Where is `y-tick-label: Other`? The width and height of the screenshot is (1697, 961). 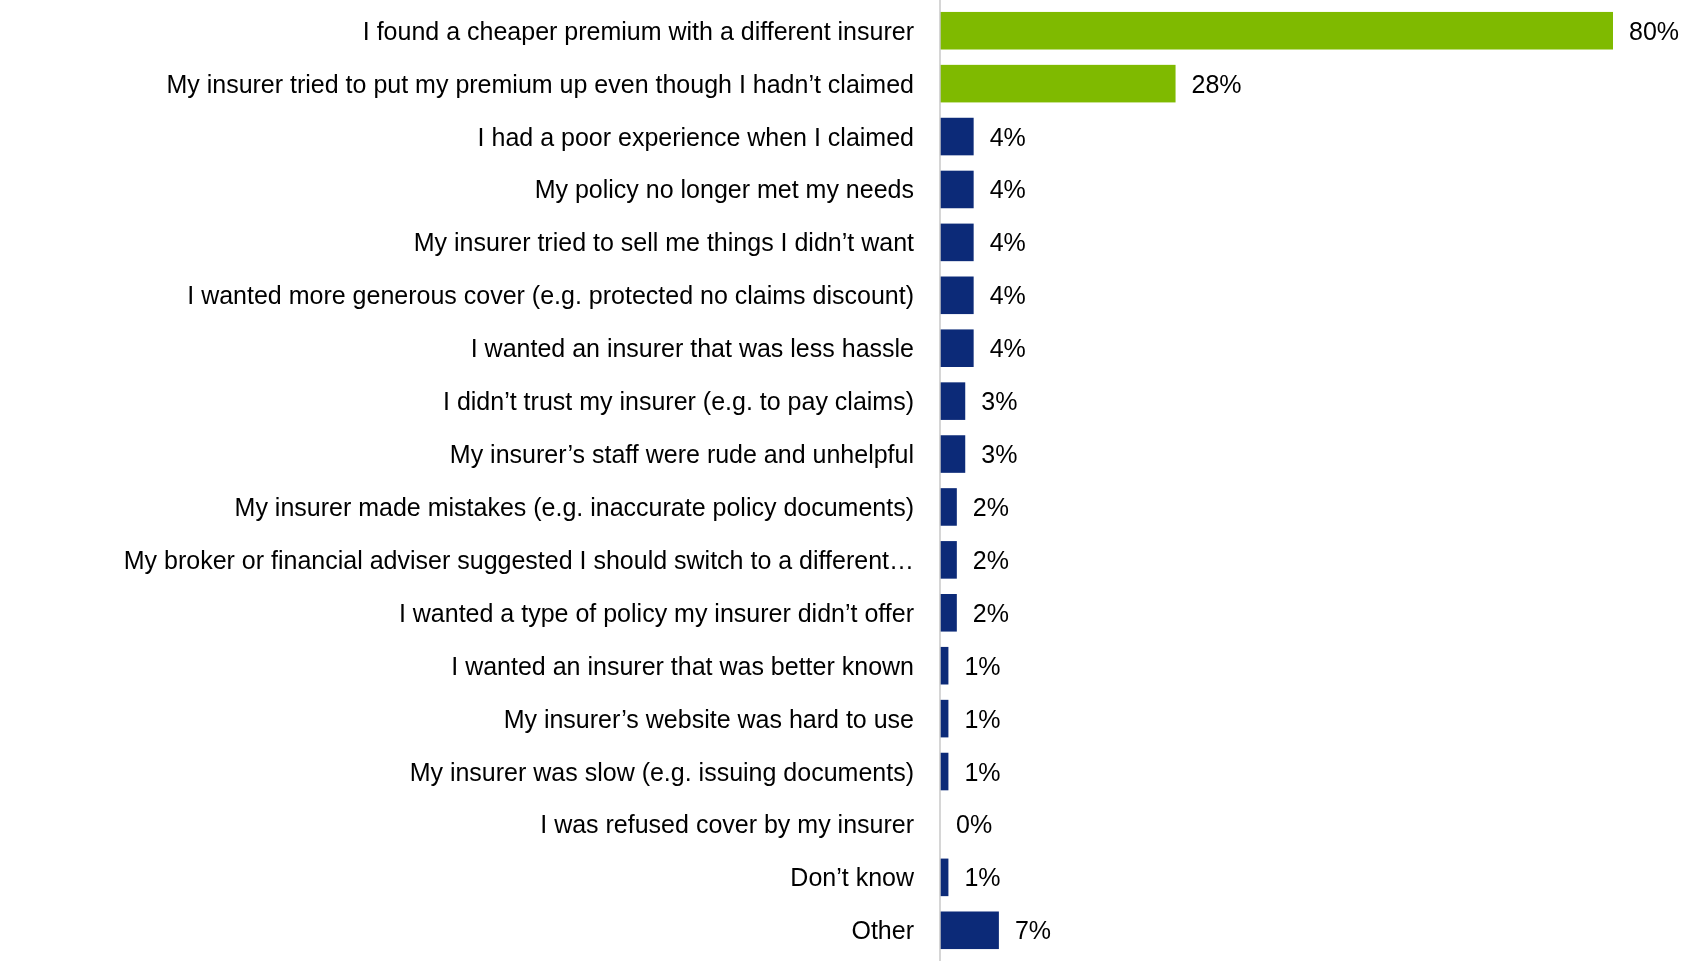 y-tick-label: Other is located at coordinates (882, 930).